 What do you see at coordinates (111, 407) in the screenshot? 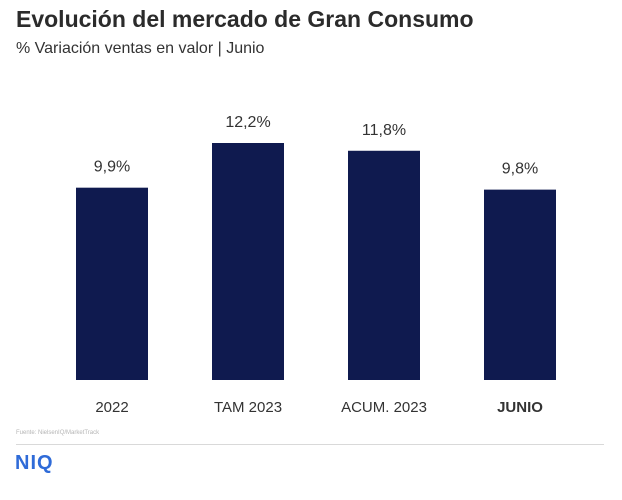
I see `category-label-1: 2022` at bounding box center [111, 407].